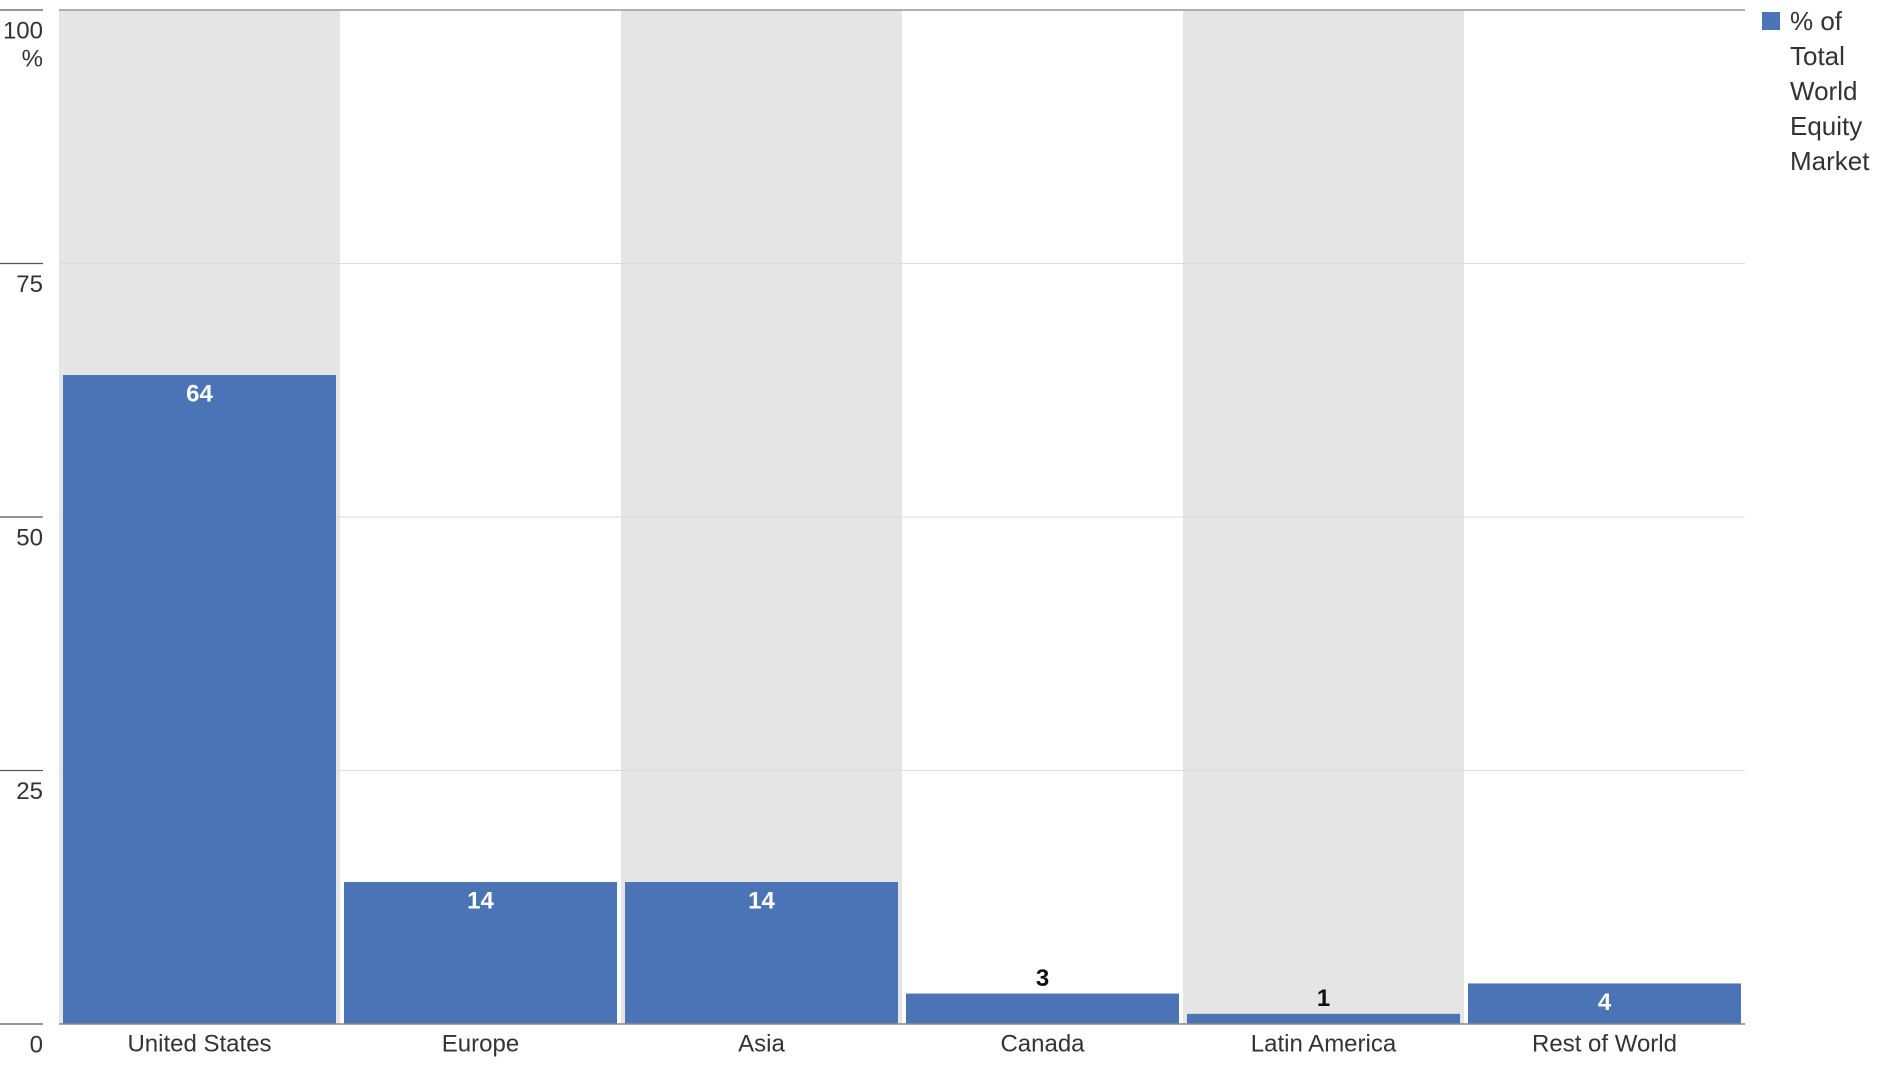 The height and width of the screenshot is (1066, 1896). I want to click on y-tick-label: 50, so click(29, 537).